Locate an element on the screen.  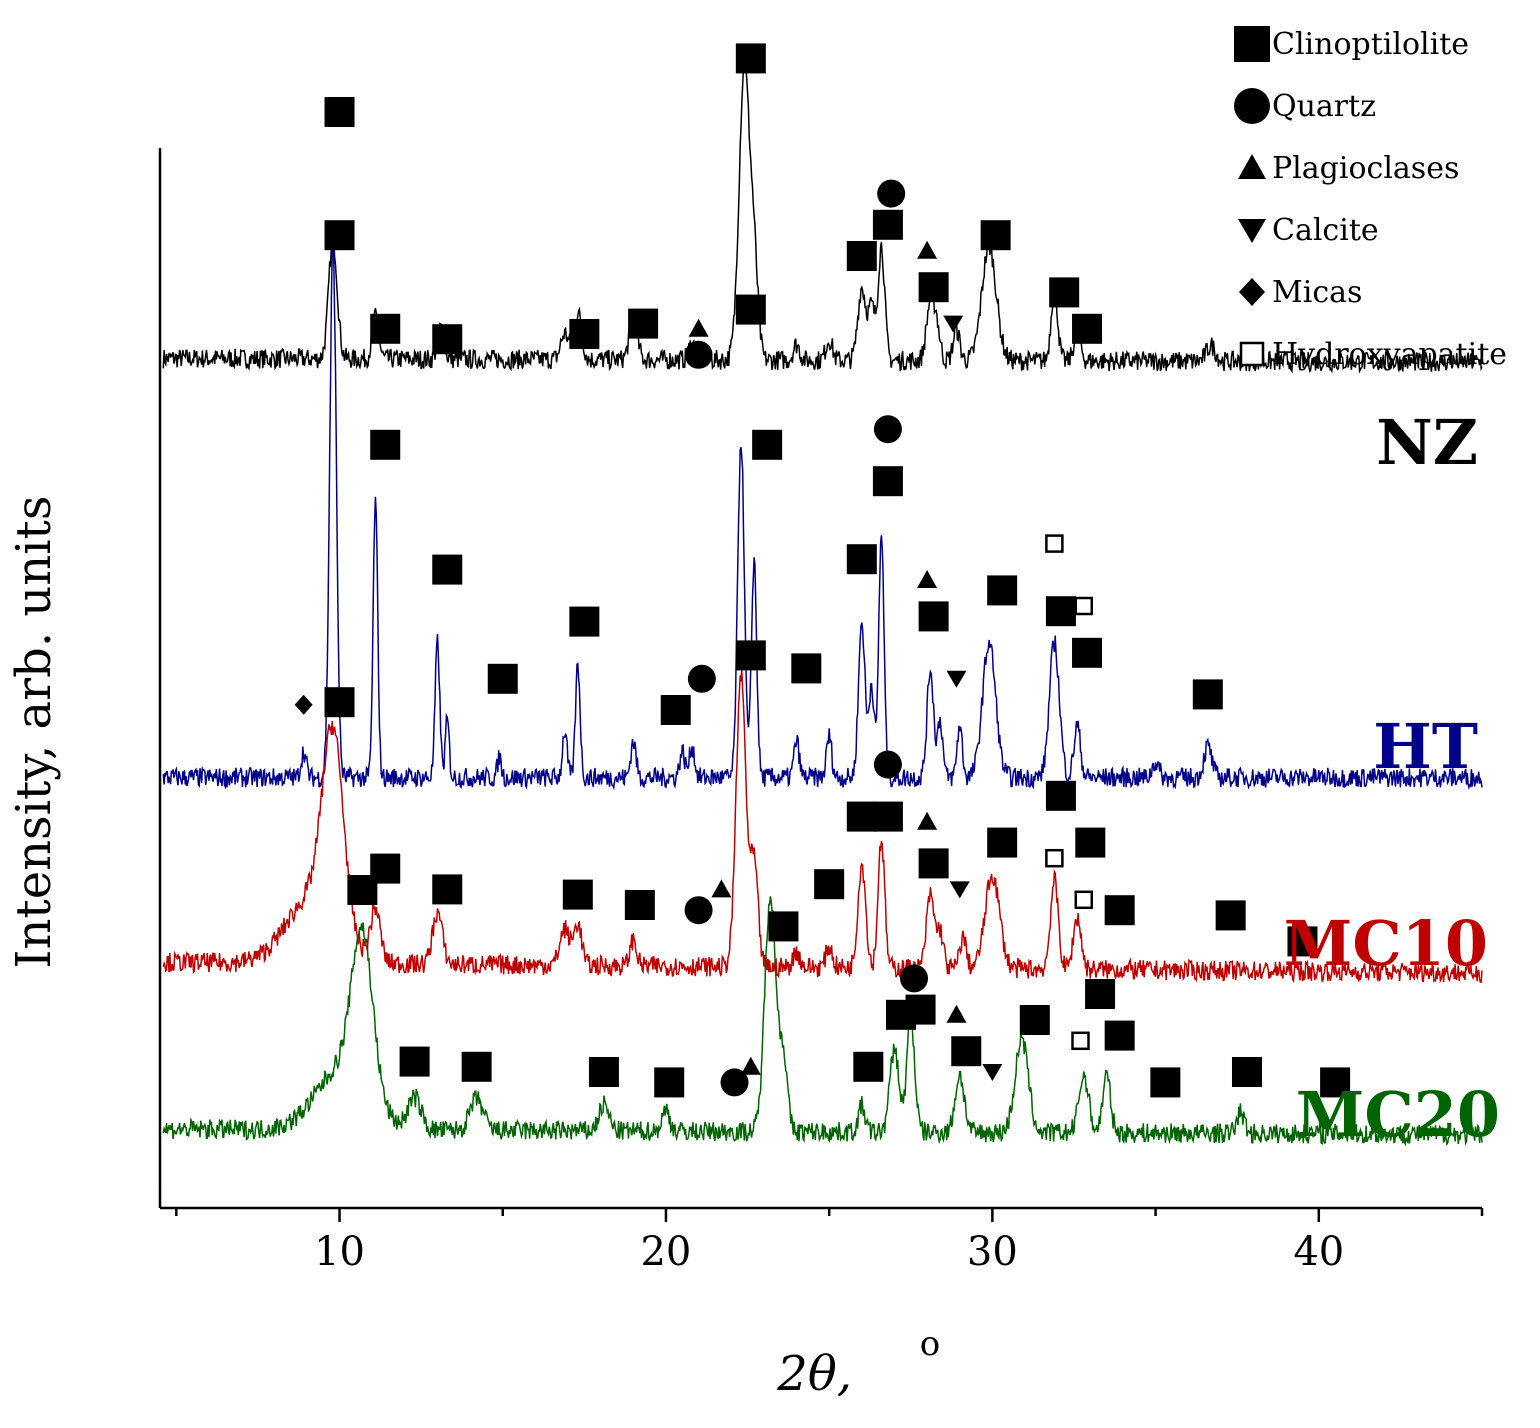
mica-marker is located at coordinates (303, 704).